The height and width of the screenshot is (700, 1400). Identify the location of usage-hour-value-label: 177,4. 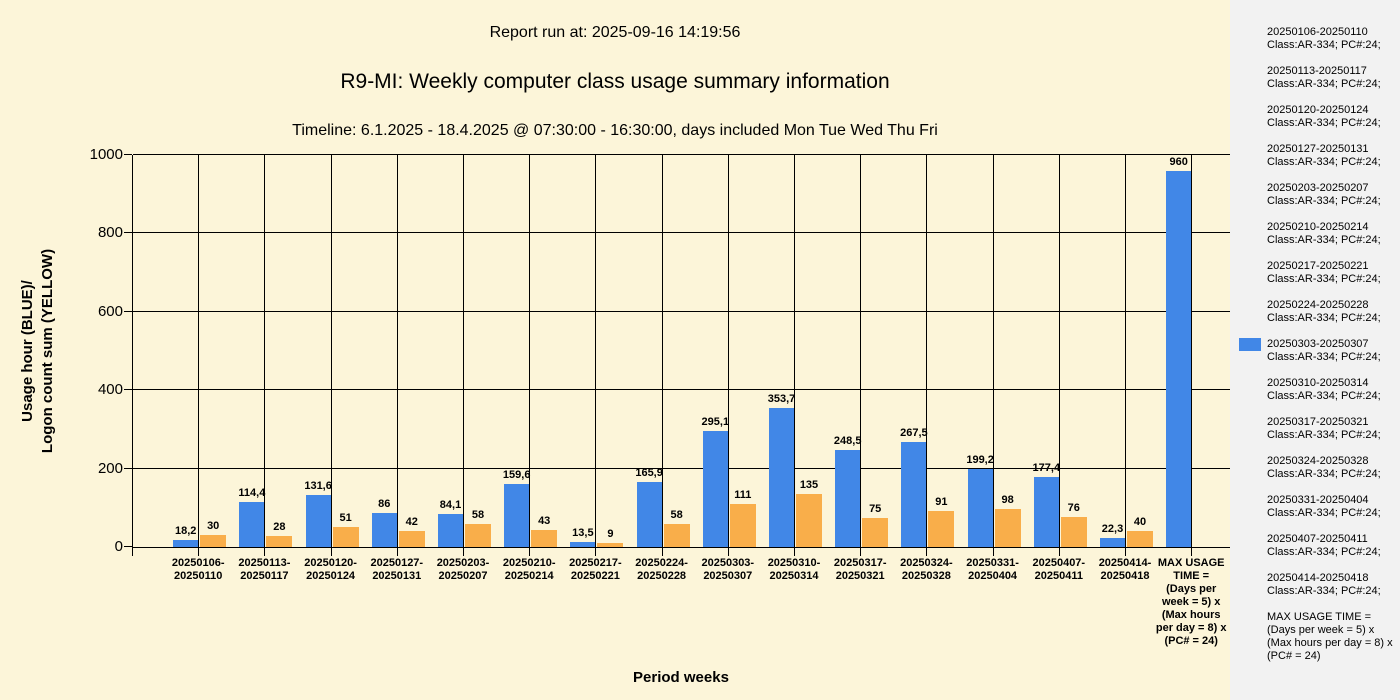
(1046, 468).